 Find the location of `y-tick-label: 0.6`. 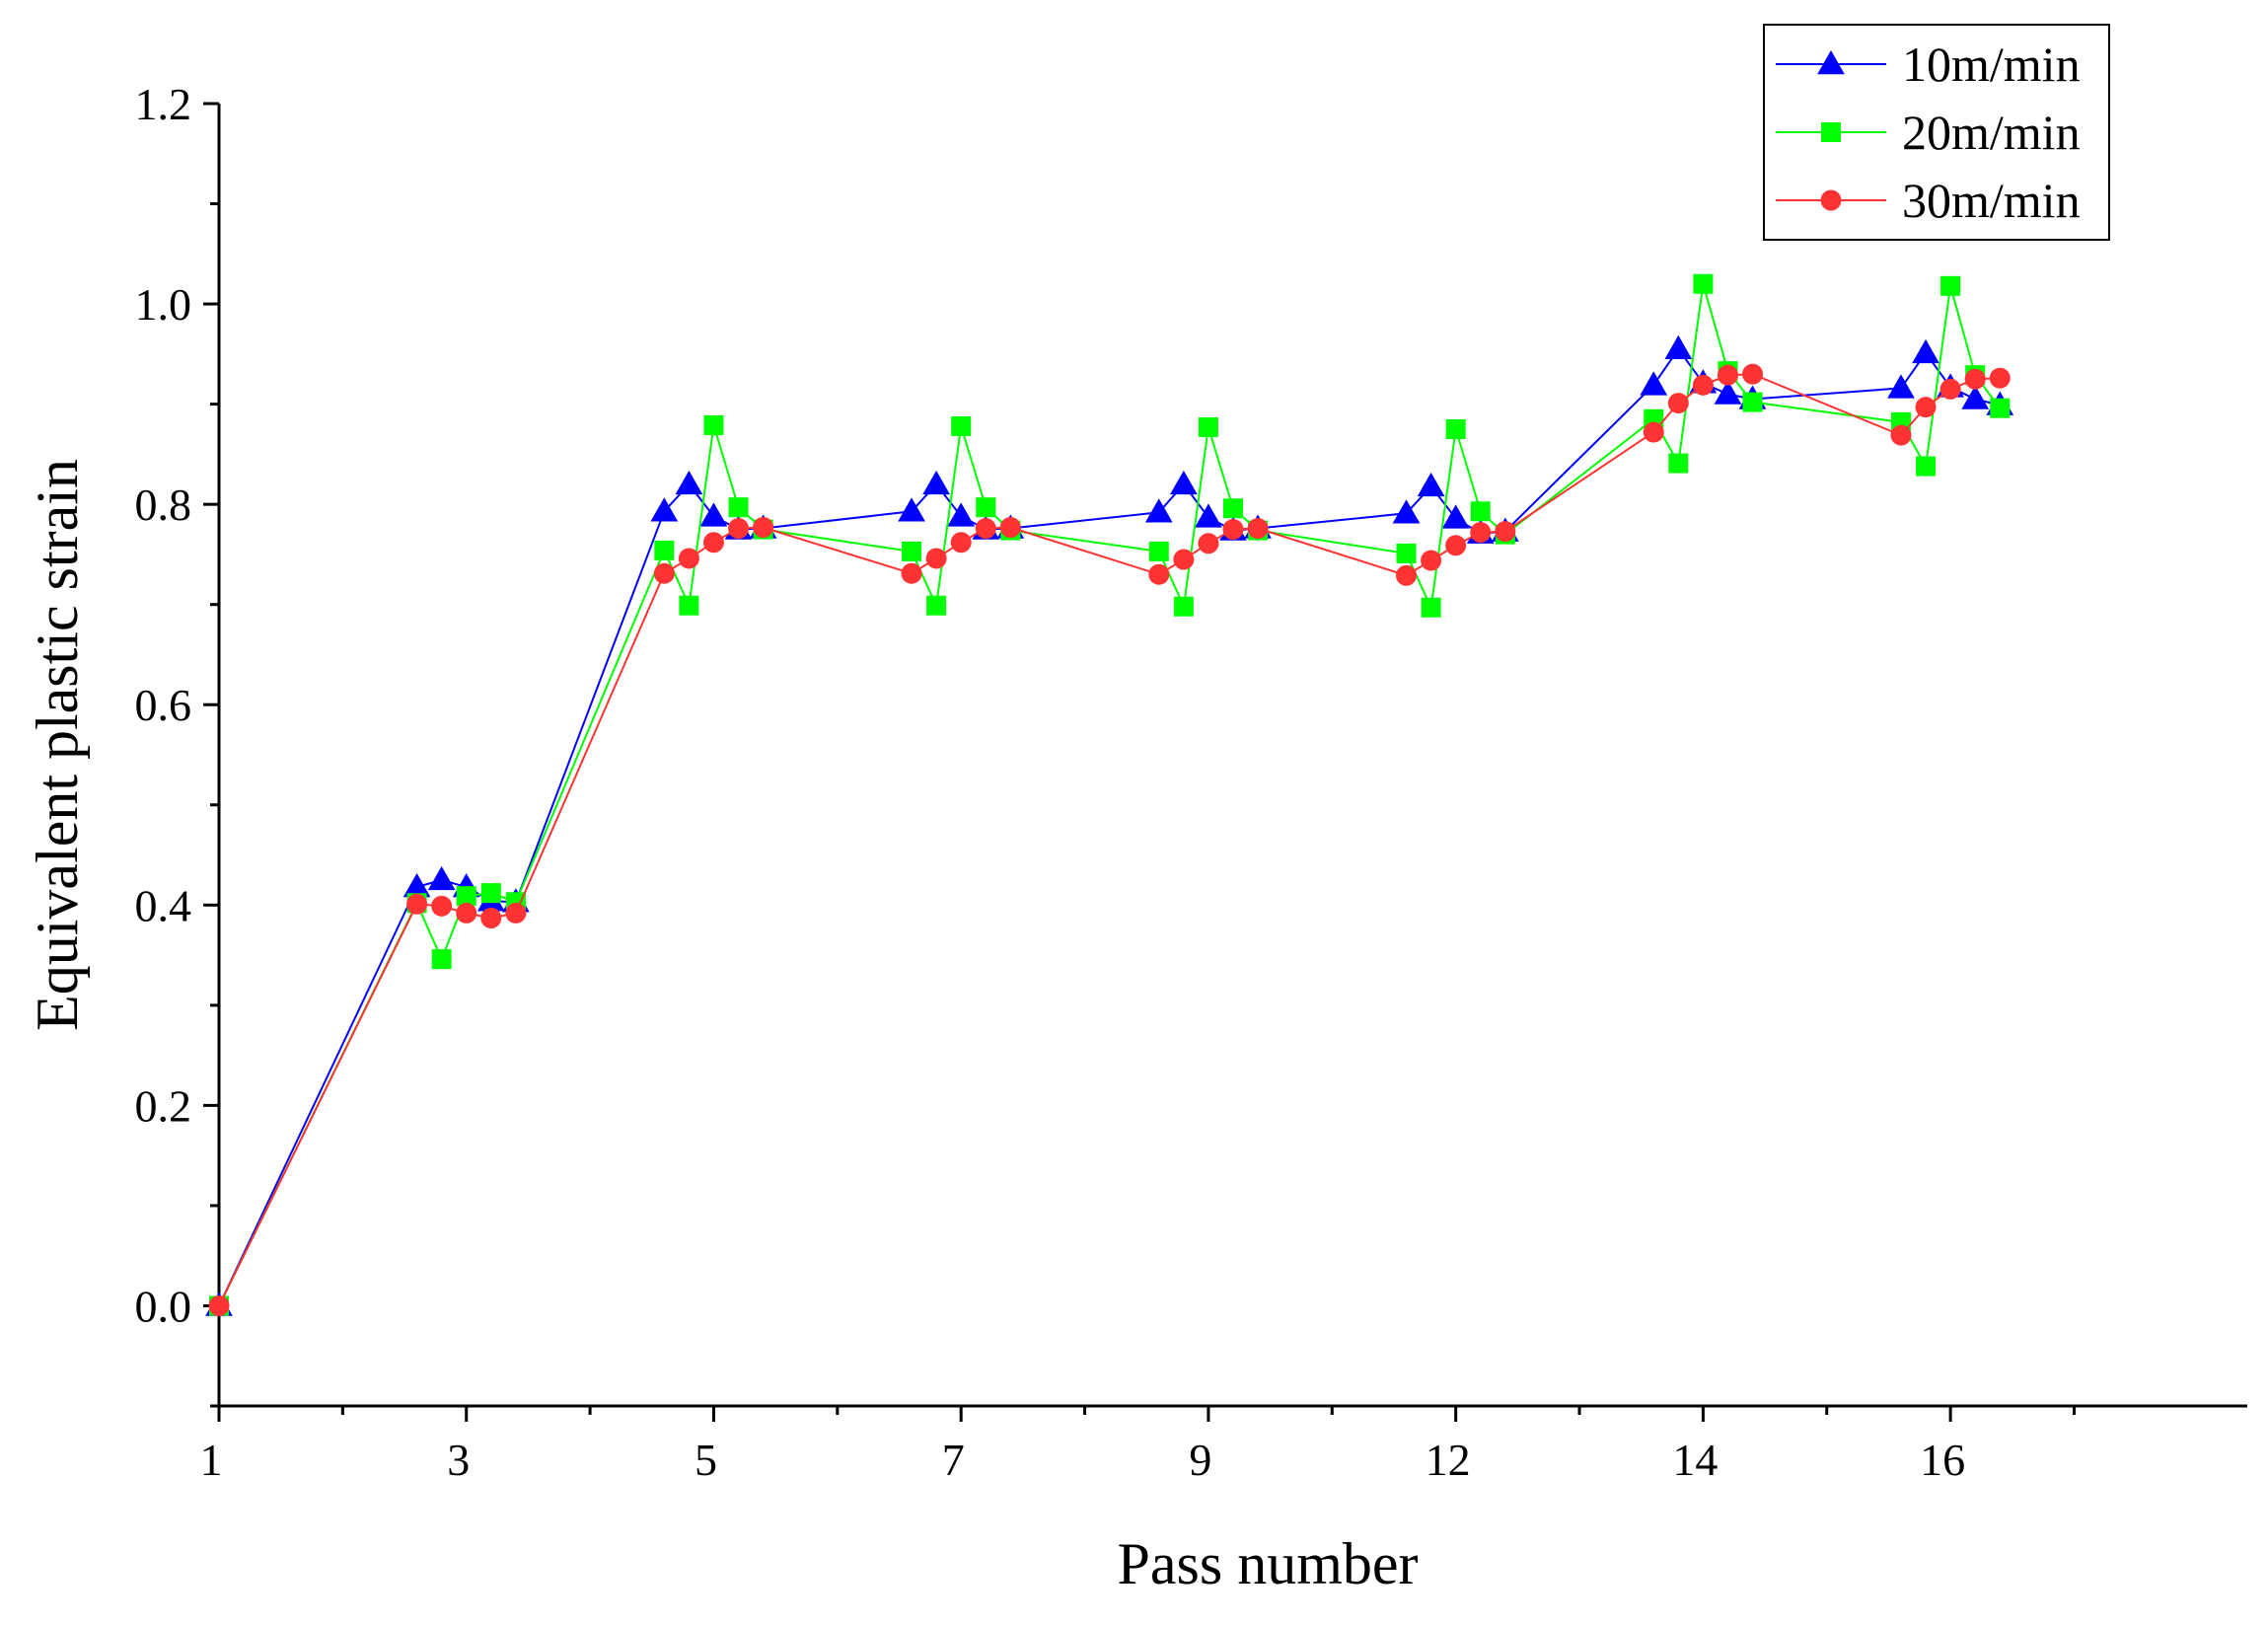

y-tick-label: 0.6 is located at coordinates (163, 705).